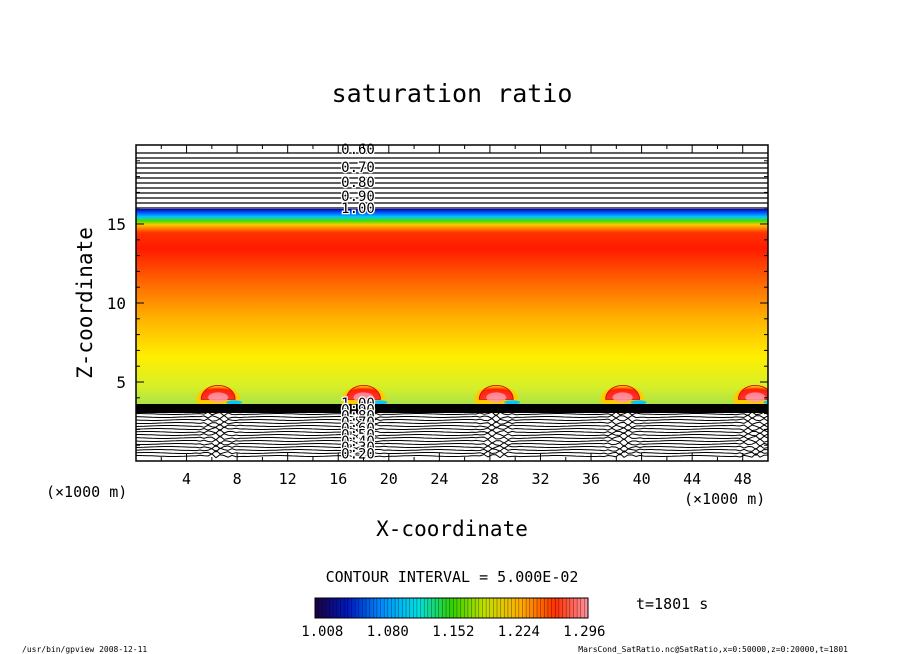  What do you see at coordinates (338, 479) in the screenshot?
I see `x-tick-label: 16` at bounding box center [338, 479].